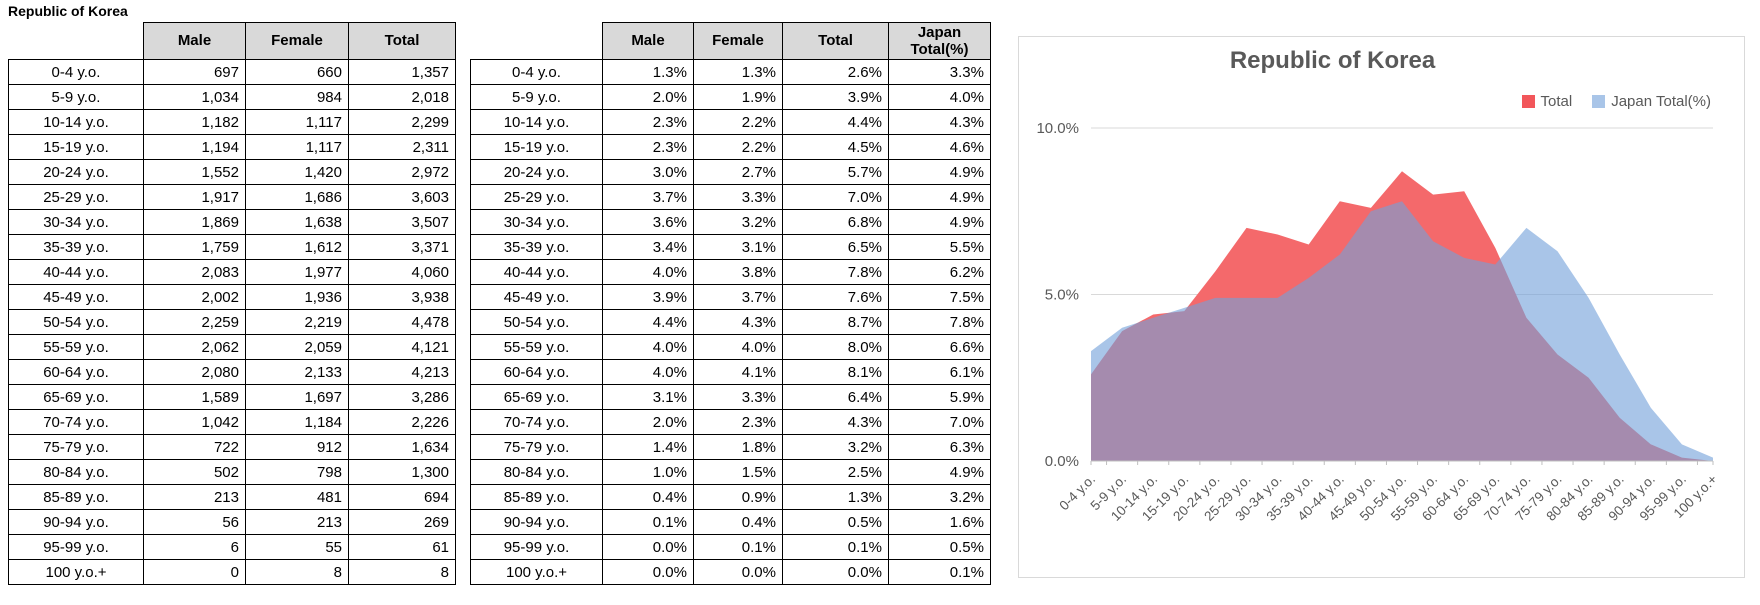 This screenshot has width=1760, height=605. What do you see at coordinates (835, 347) in the screenshot?
I see `value-cell: 8.0%` at bounding box center [835, 347].